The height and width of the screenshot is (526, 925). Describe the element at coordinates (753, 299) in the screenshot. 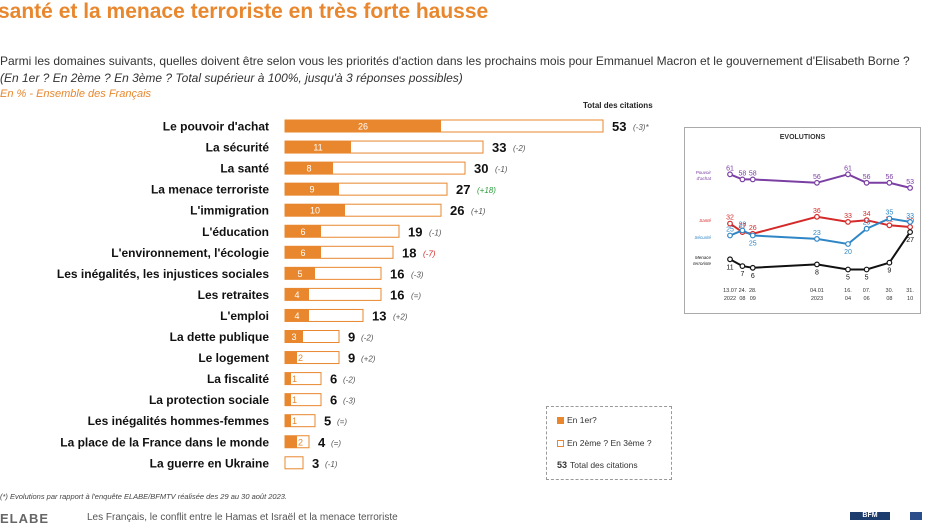

I see `x-tick-label: 09` at that location.